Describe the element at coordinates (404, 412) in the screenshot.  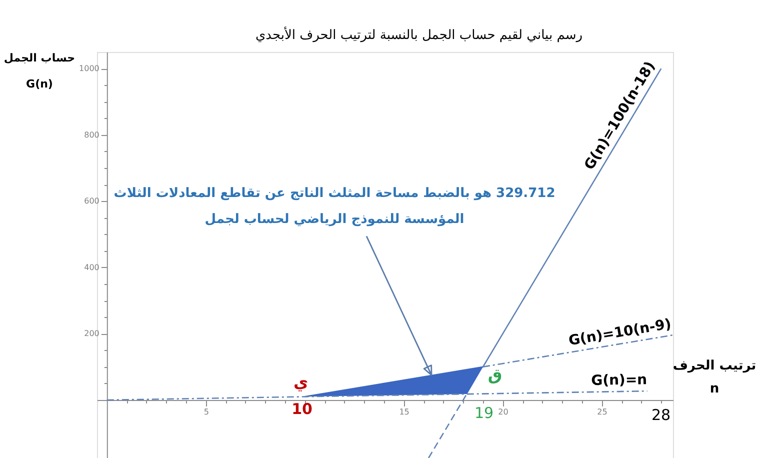
I see `x-tick-label: 15` at that location.